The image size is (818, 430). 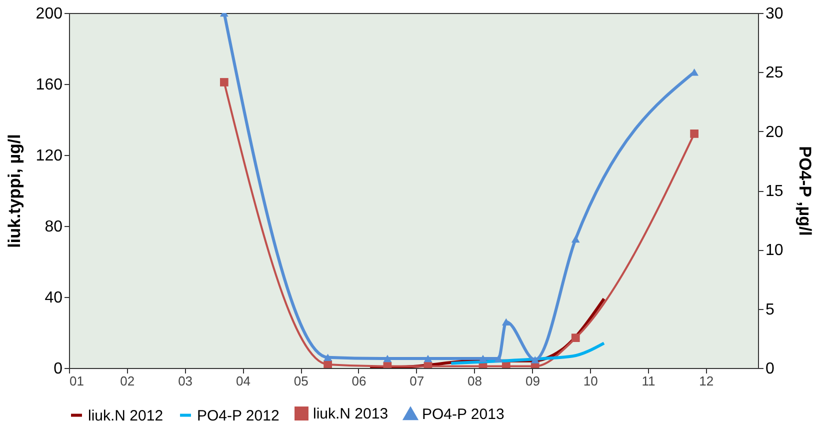 What do you see at coordinates (463, 414) in the screenshot?
I see `legend-label: PO4-P 2013` at bounding box center [463, 414].